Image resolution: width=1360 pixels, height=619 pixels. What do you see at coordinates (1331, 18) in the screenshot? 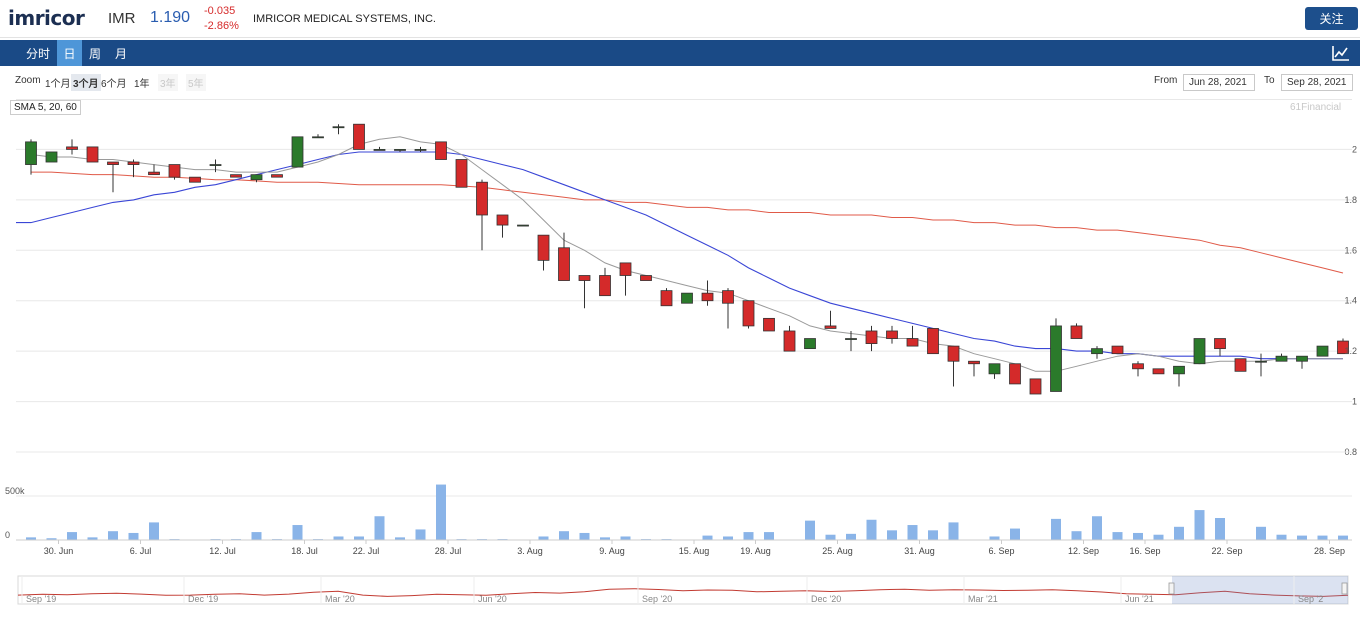
I see `follow-button: 关注` at bounding box center [1331, 18].